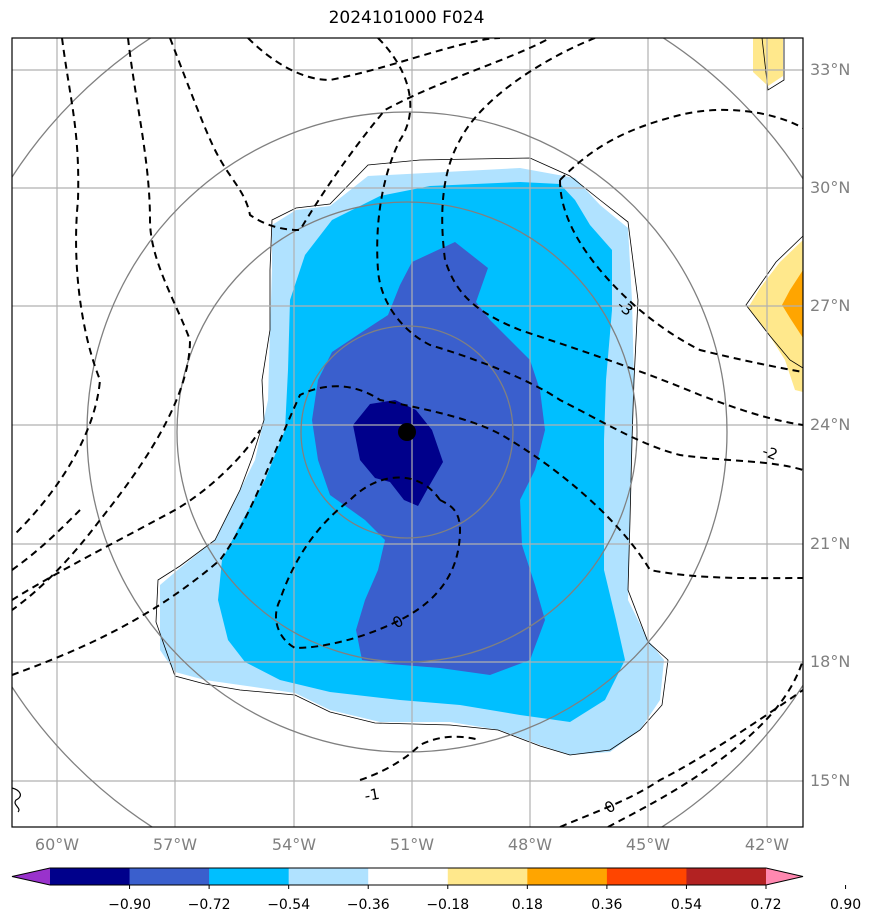  Describe the element at coordinates (609, 807) in the screenshot. I see `contour-label: 0` at that location.